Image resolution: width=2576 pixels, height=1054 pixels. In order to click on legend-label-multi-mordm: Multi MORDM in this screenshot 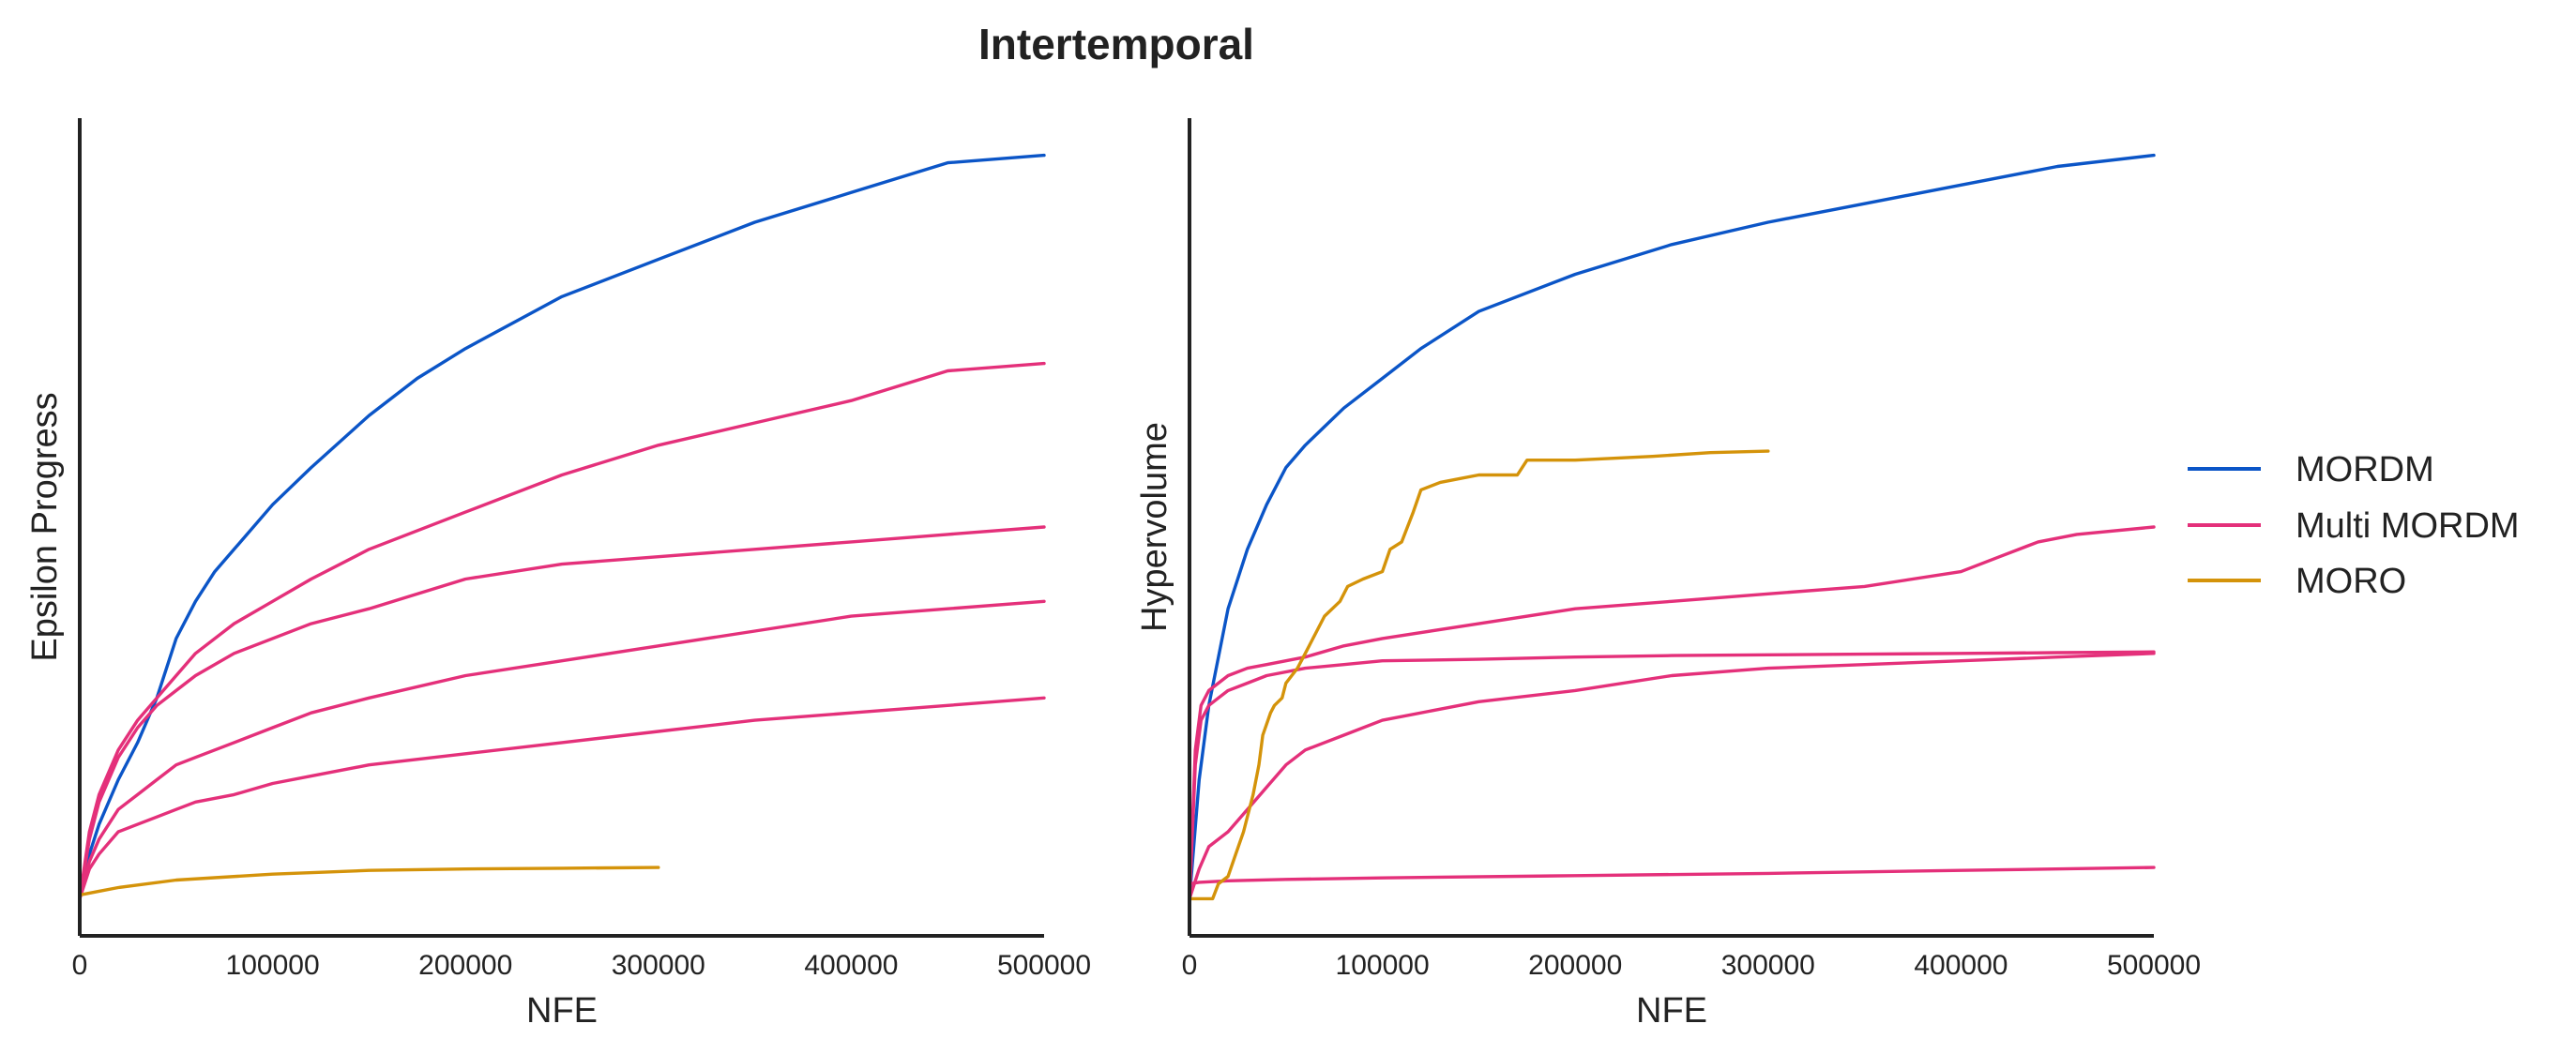, I will do `click(2408, 526)`.